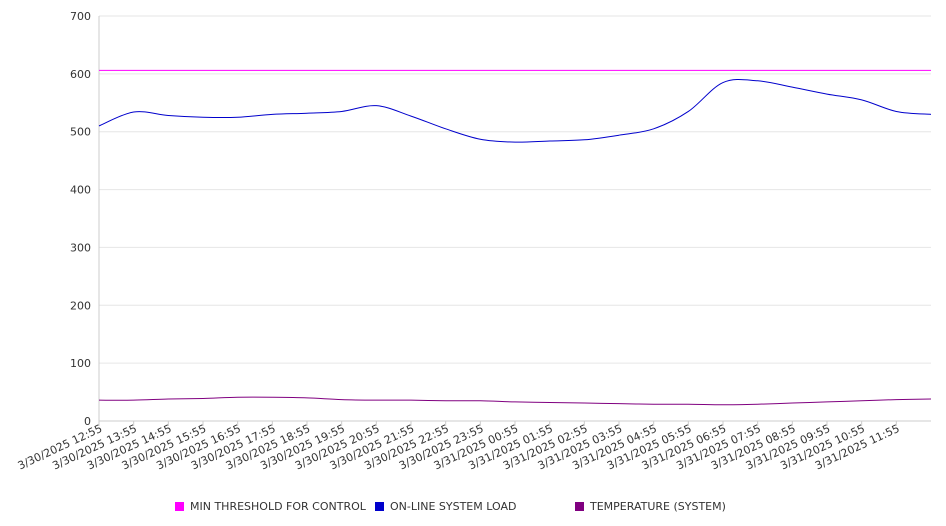  I want to click on y-tick-label: 0, so click(87, 421).